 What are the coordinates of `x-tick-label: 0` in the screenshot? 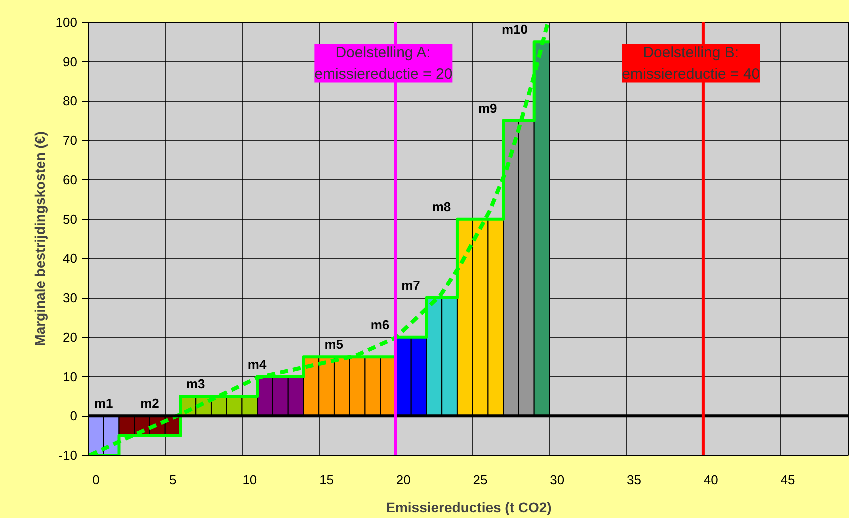 It's located at (96, 480).